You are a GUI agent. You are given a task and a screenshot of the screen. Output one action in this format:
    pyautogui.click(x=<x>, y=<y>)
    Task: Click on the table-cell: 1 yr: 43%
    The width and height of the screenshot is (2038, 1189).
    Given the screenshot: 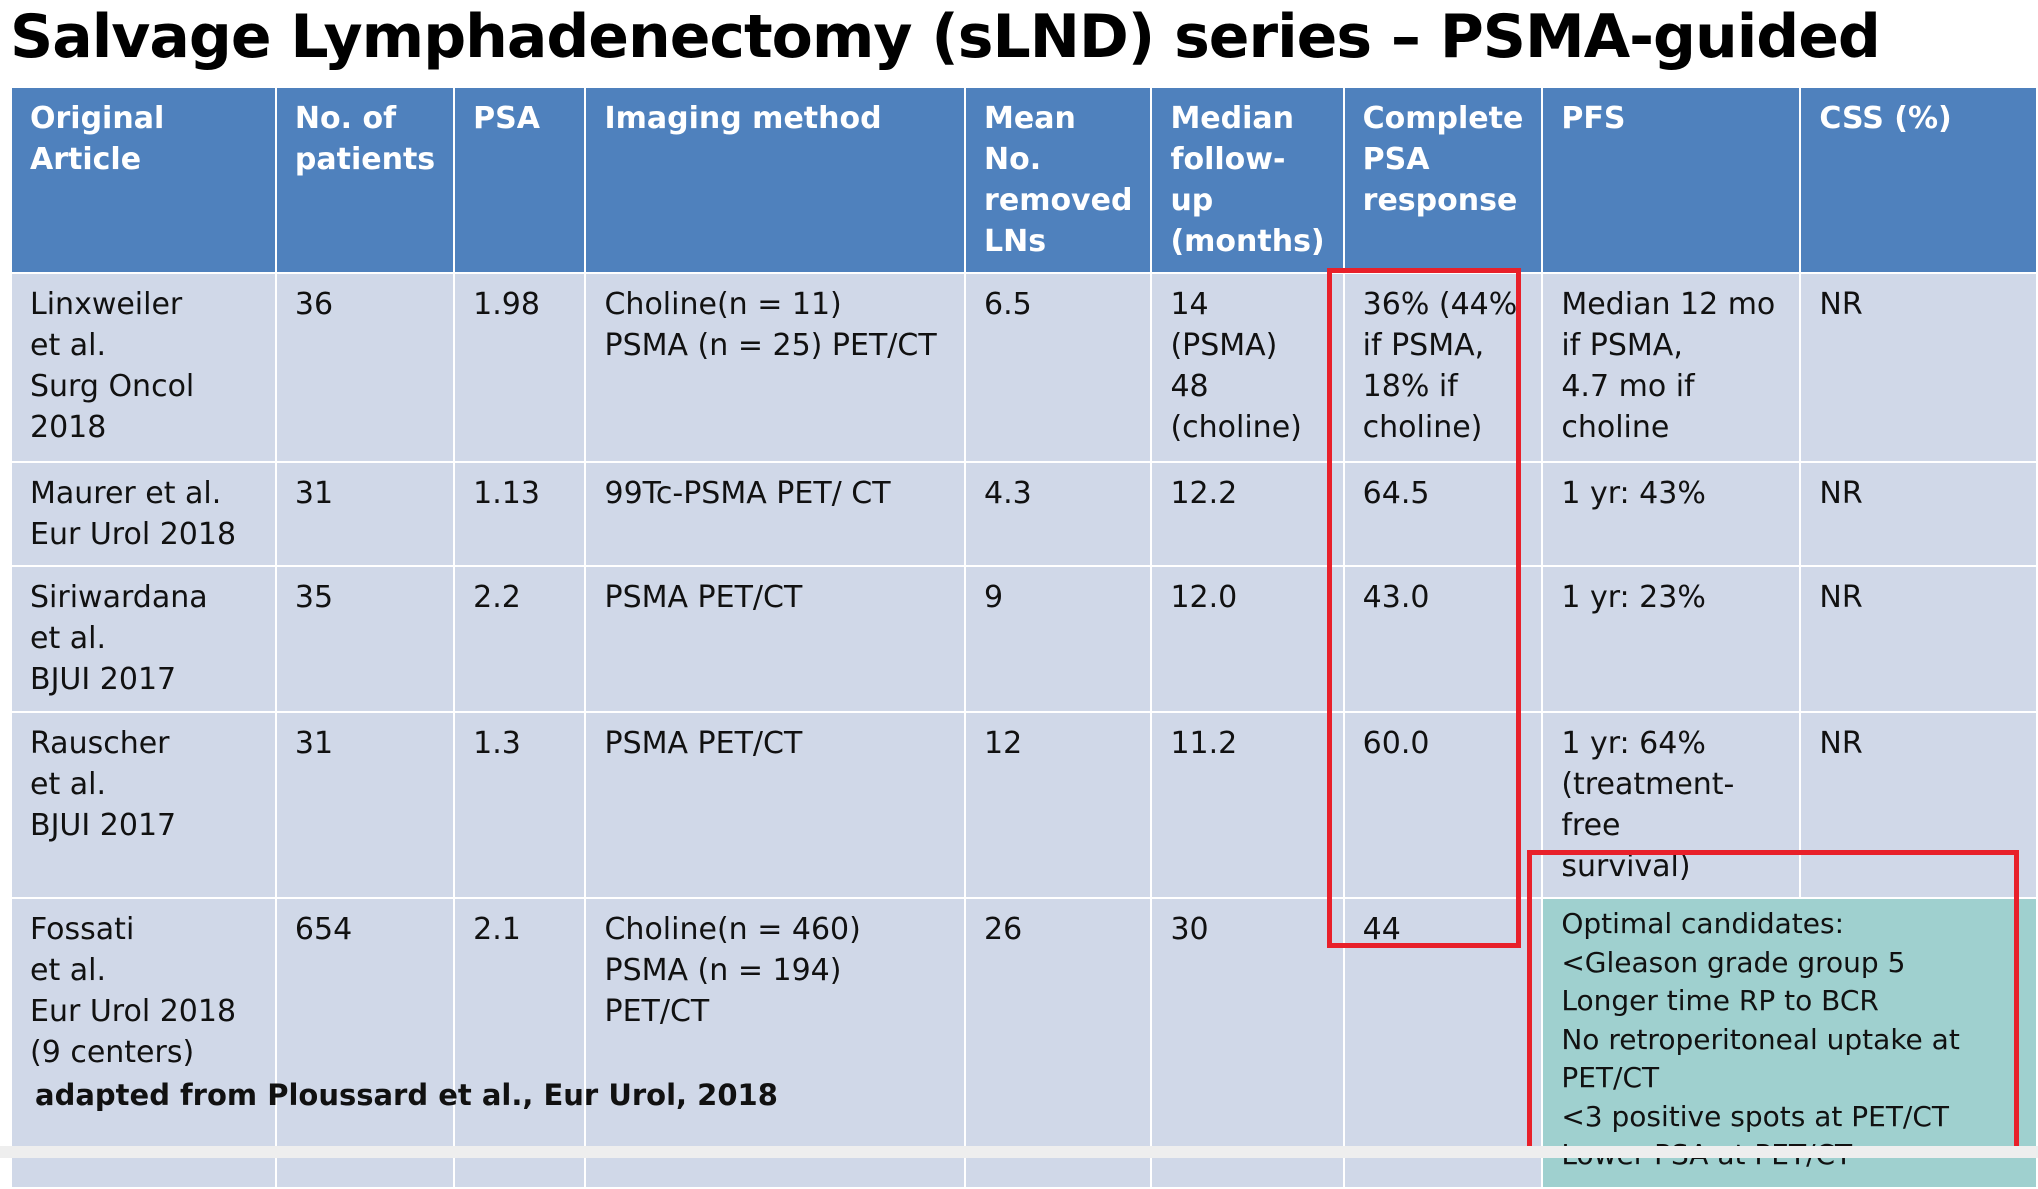 What is the action you would take?
    pyautogui.click(x=1671, y=514)
    